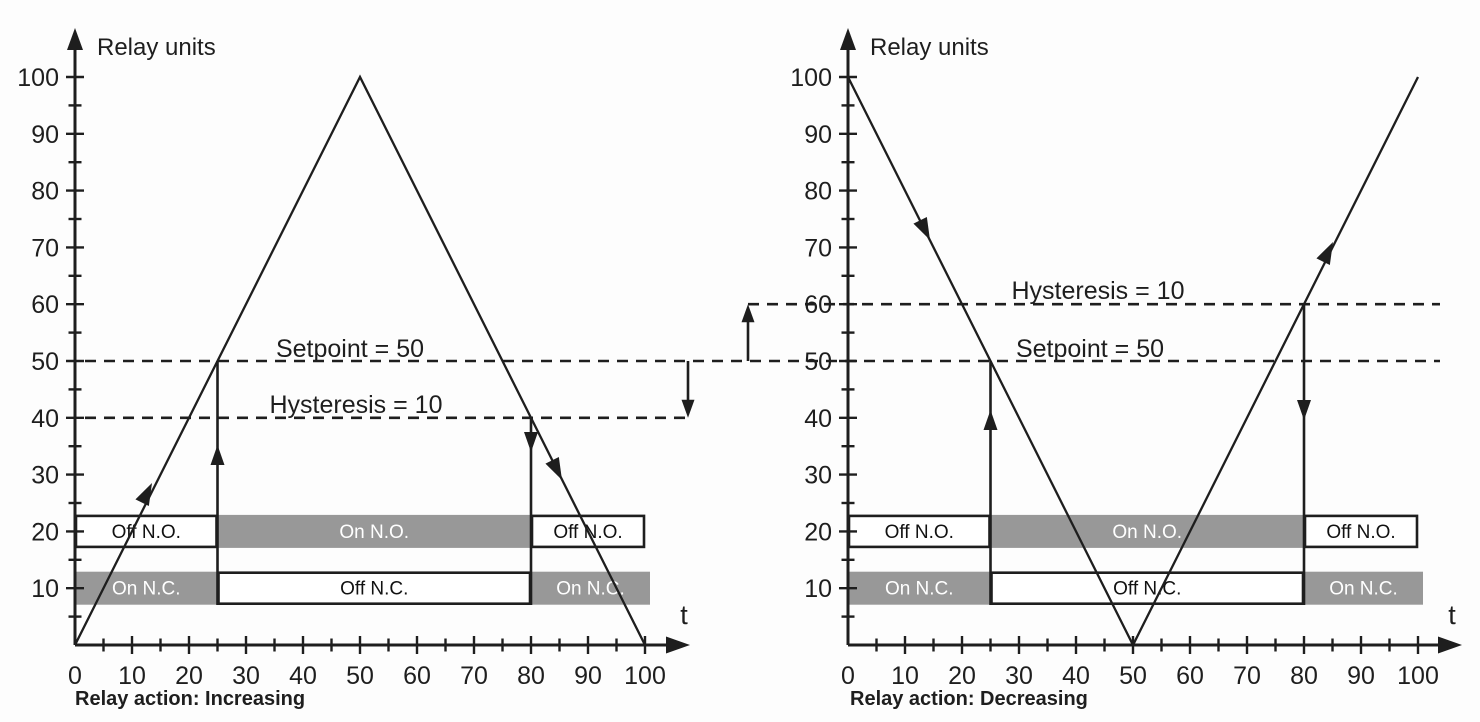  Describe the element at coordinates (688, 408) in the screenshot. I see `offset-down-arrow-icon` at that location.